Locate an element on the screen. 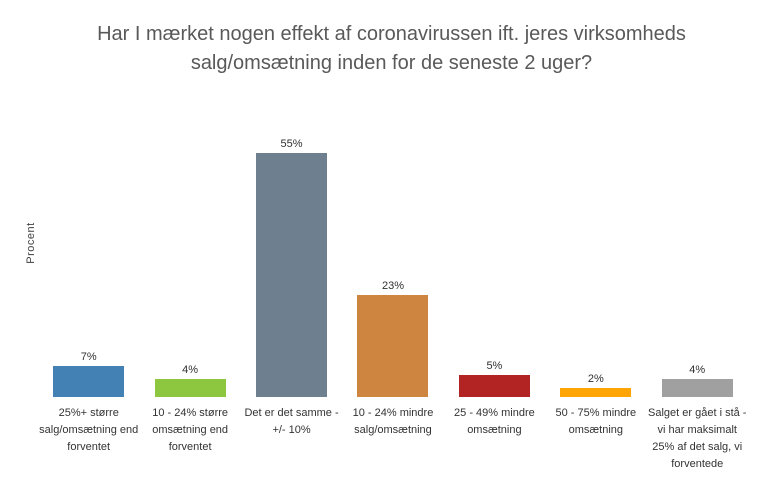 The image size is (783, 478). bar-area: 55% is located at coordinates (291, 266).